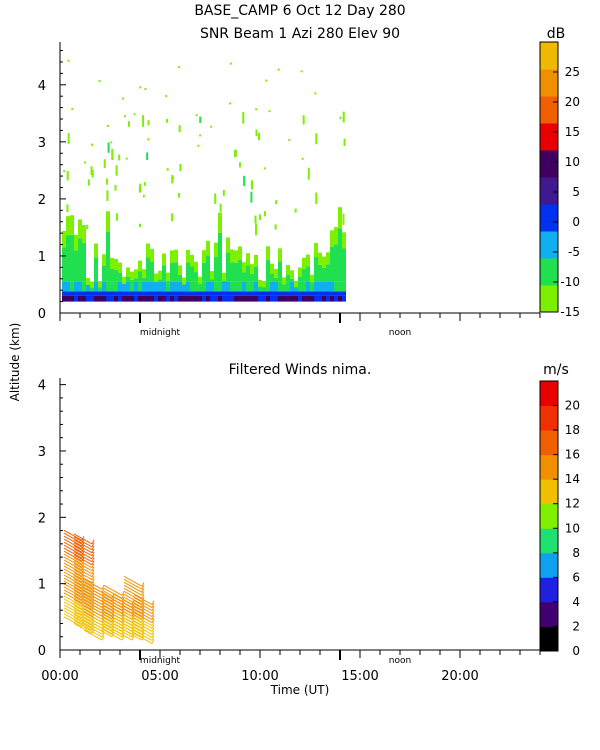  What do you see at coordinates (549, 272) in the screenshot?
I see `snr-colorbar-bin` at bounding box center [549, 272].